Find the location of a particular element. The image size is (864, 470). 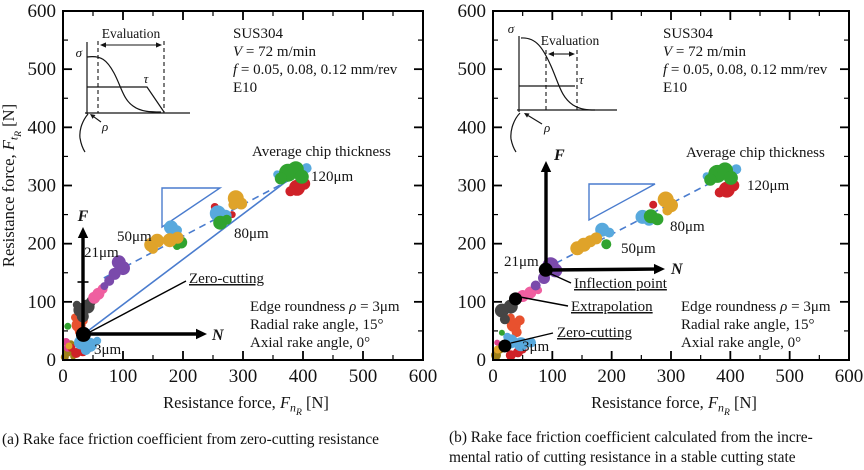

chip-thickness-label: 50μm is located at coordinates (134, 237).